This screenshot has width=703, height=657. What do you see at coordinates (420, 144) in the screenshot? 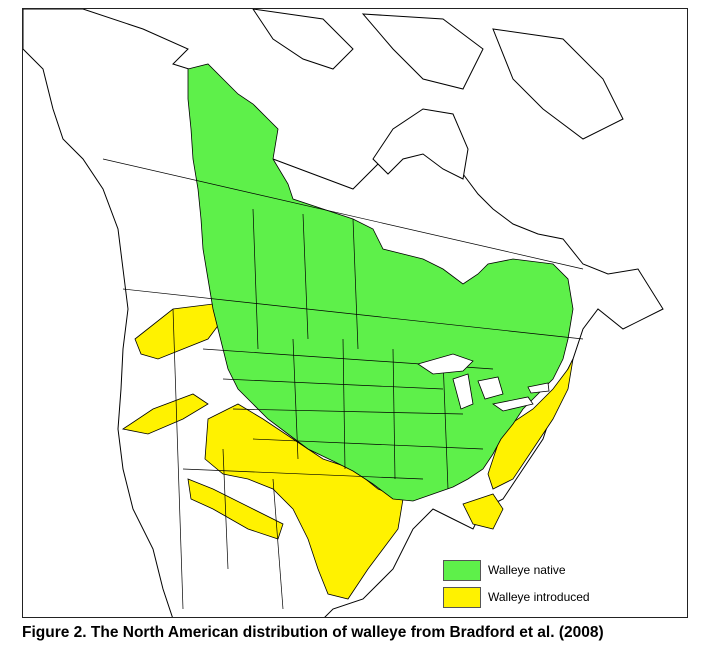
I see `hudson-bay` at bounding box center [420, 144].